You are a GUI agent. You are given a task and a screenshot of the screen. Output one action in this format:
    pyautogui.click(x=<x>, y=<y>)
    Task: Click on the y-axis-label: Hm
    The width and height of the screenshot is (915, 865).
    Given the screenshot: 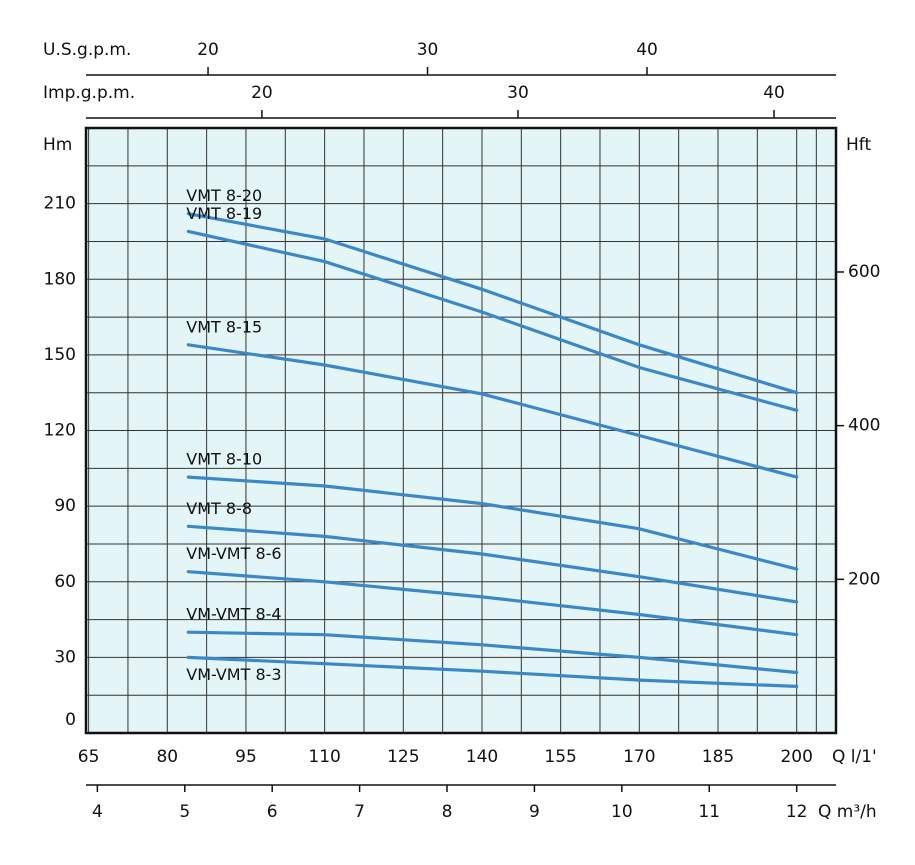 What is the action you would take?
    pyautogui.click(x=57, y=145)
    